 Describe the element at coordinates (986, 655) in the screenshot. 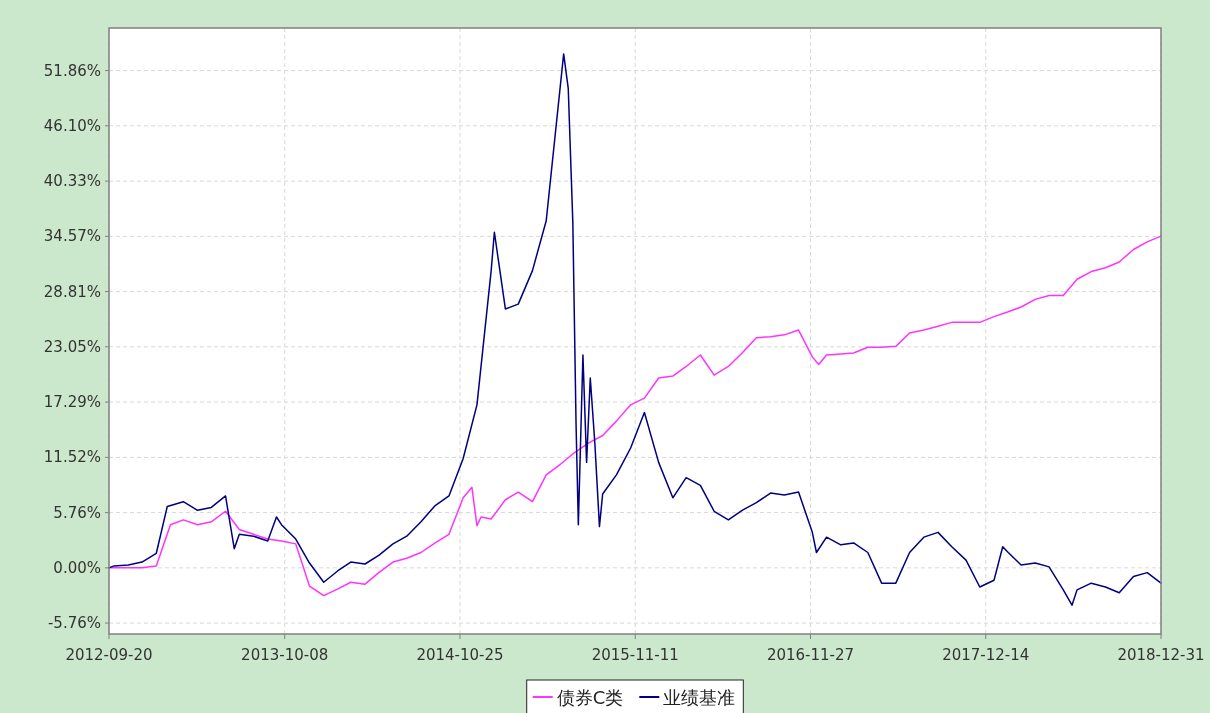

I see `x-tick-label: 2017-12-14` at that location.